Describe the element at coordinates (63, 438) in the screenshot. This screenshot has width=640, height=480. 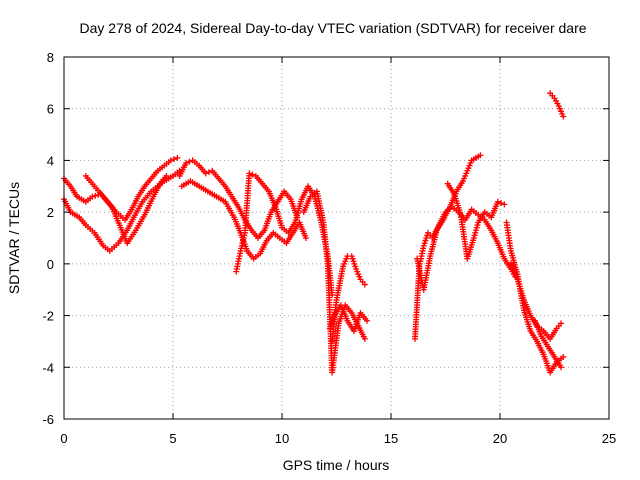
I see `x-tick-label: 0` at that location.